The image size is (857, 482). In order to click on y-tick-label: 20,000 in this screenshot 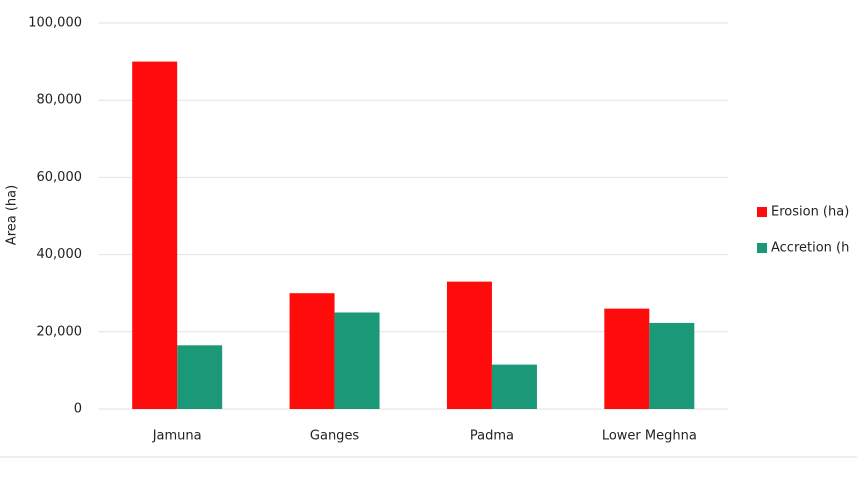, I will do `click(60, 331)`.